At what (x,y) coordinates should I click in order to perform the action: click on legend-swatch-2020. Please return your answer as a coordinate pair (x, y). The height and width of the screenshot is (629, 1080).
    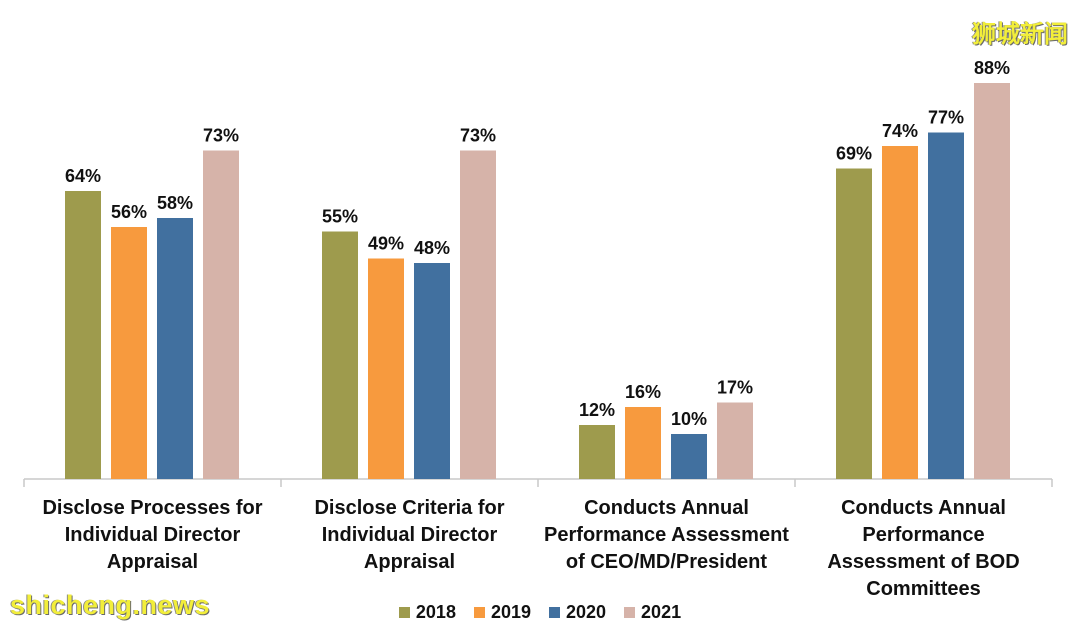
    Looking at the image, I should click on (554, 612).